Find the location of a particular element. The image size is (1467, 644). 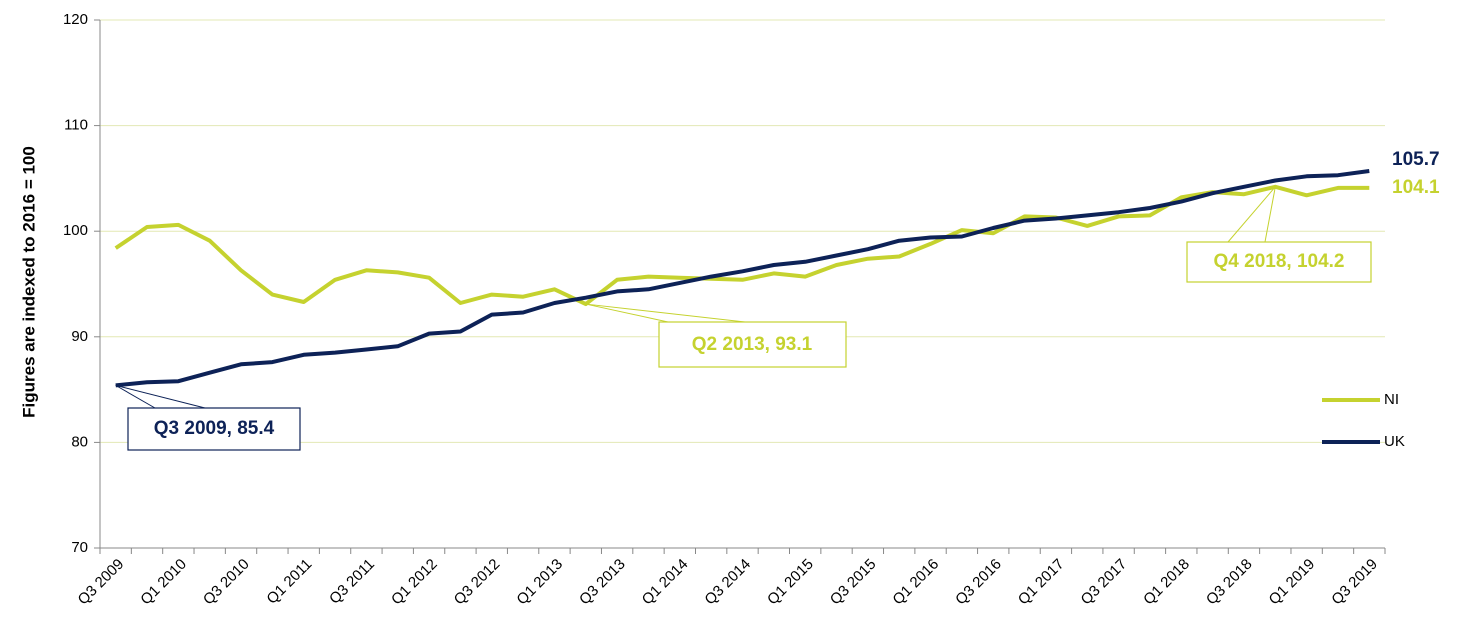

y-tick-label: 80 is located at coordinates (79, 441).